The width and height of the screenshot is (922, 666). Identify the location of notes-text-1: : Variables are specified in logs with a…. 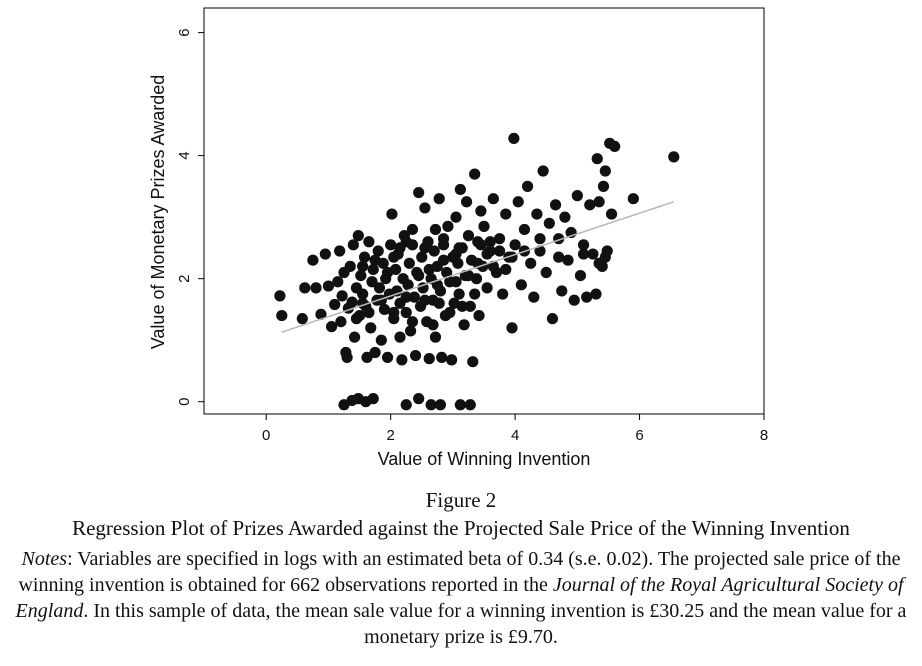
(459, 572).